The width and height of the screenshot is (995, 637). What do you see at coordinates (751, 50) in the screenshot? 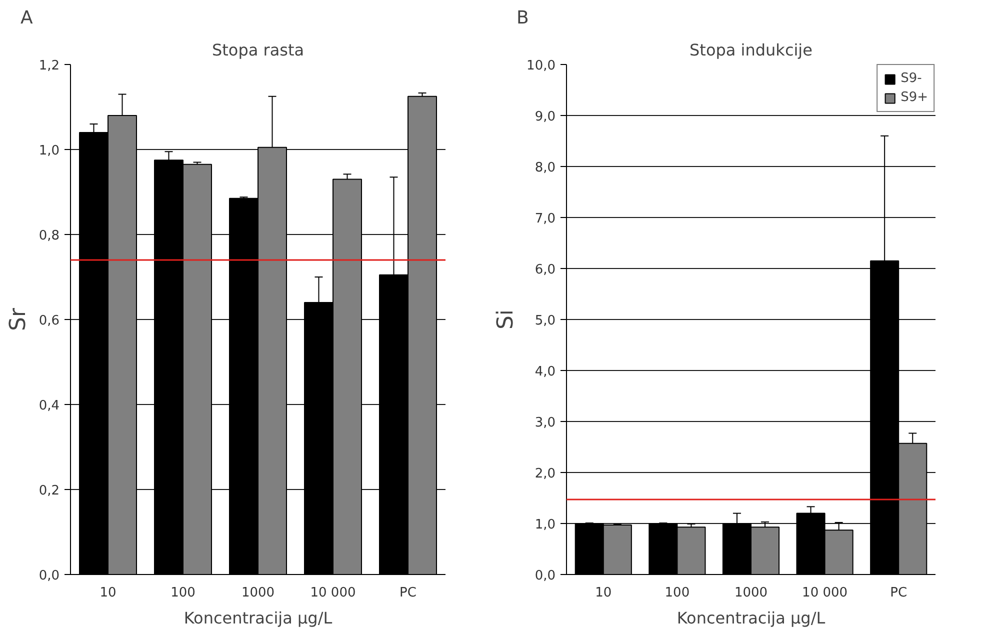
I see `chart-title: Stopa indukcije` at bounding box center [751, 50].